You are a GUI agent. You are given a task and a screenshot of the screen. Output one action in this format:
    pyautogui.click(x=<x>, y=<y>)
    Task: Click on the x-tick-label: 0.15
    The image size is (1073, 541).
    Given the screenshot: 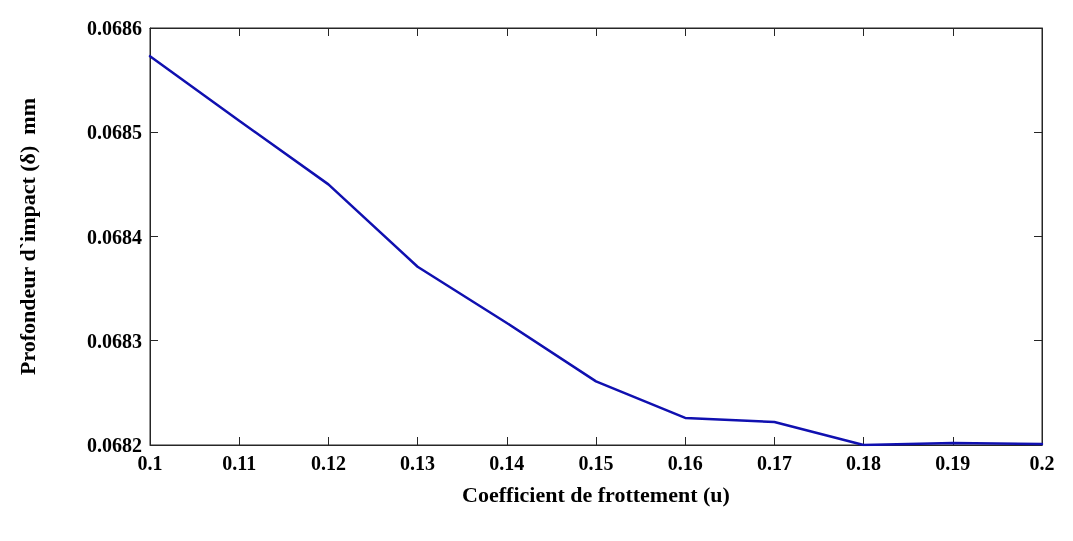 What is the action you would take?
    pyautogui.click(x=596, y=463)
    